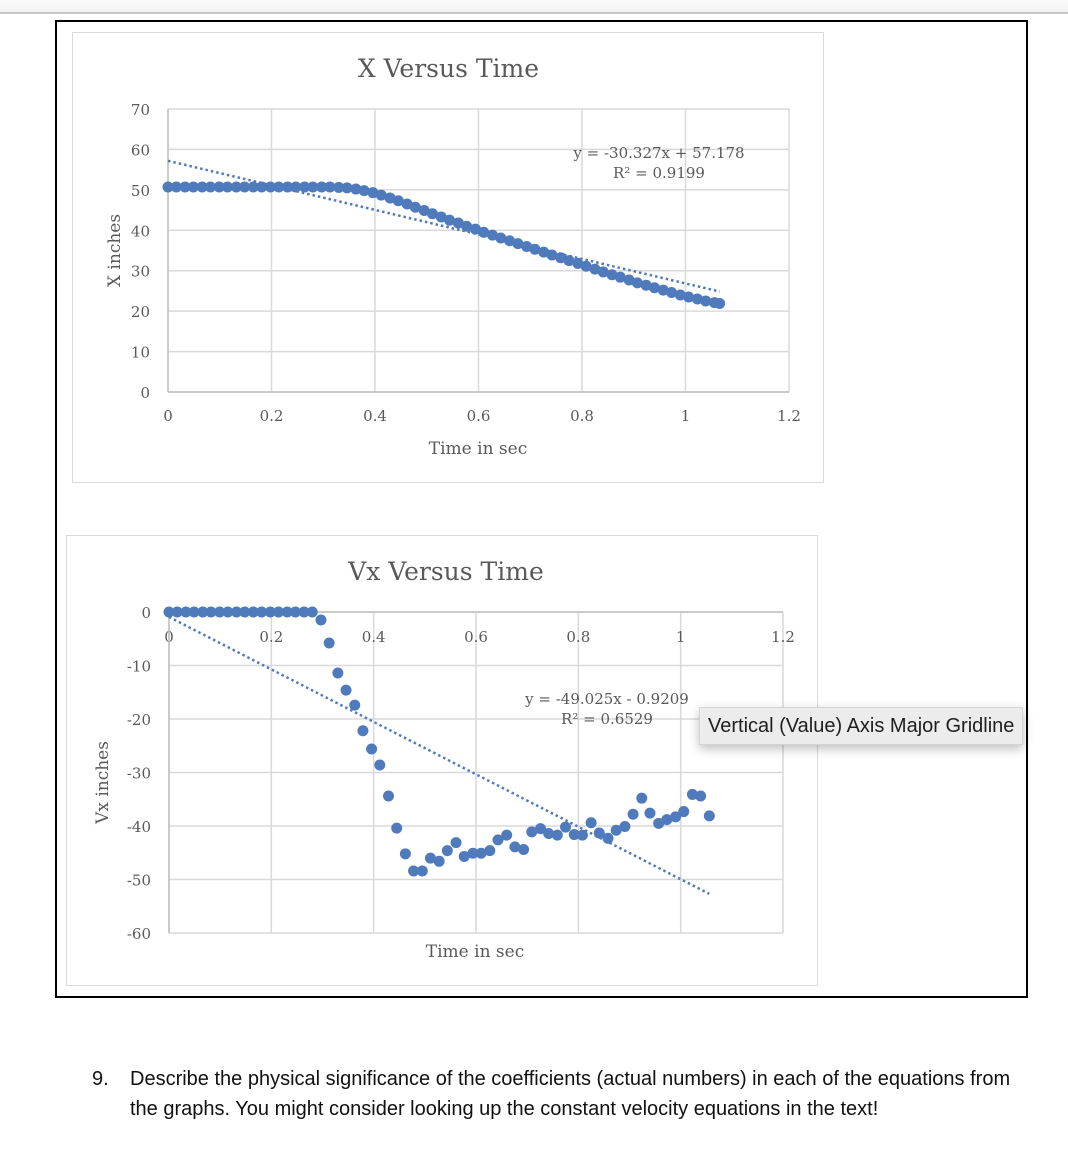 The image size is (1068, 1156). I want to click on trendline-equation: y = -30.327x + 57.178, so click(658, 153).